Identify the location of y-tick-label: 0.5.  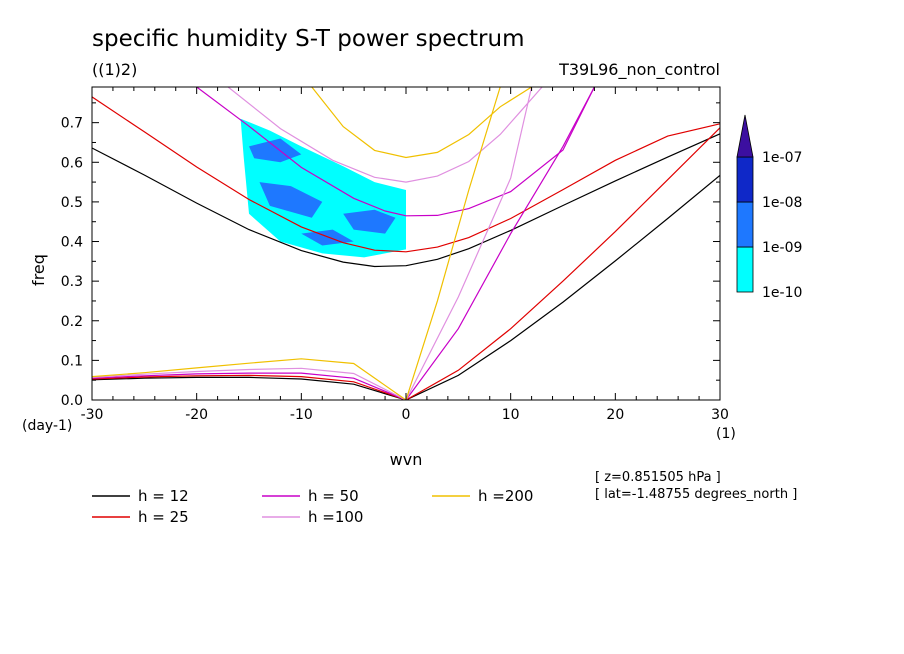
(72, 203).